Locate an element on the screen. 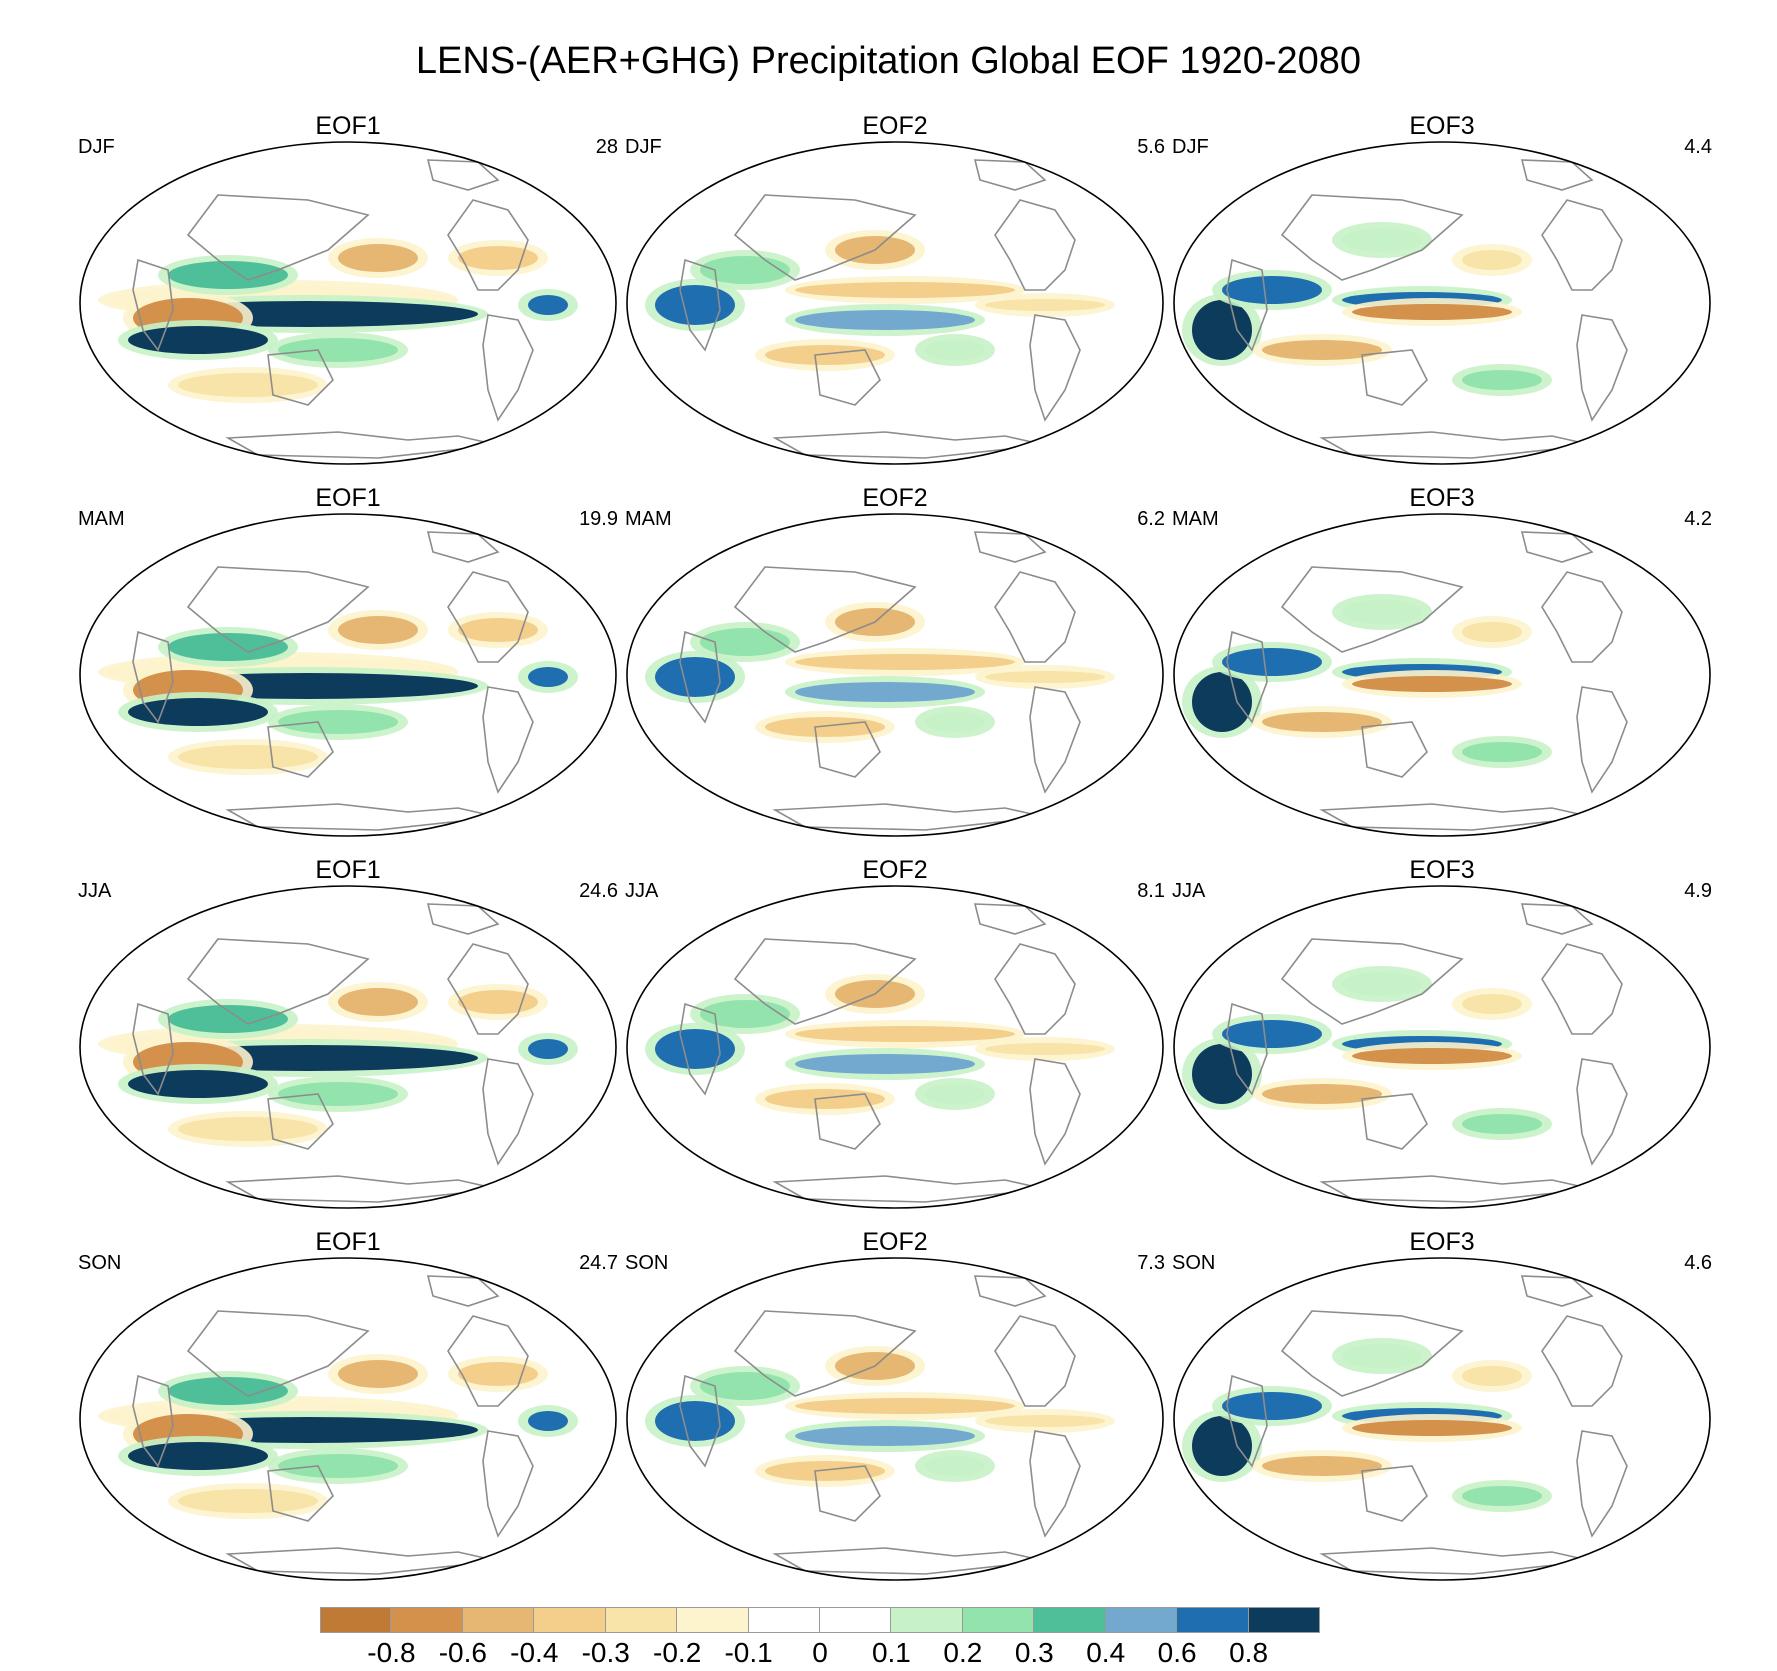  panel-variance-label: 8.1 is located at coordinates (1151, 891).